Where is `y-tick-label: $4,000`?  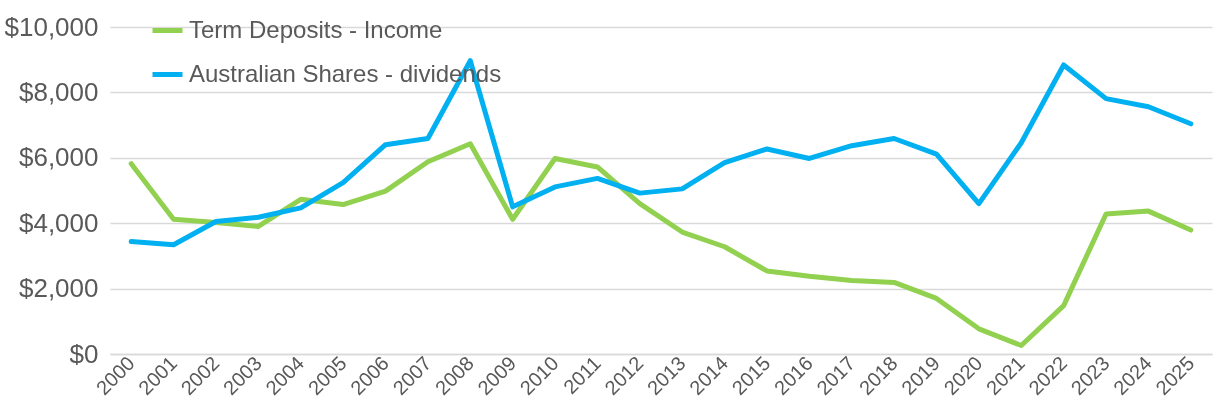
y-tick-label: $4,000 is located at coordinates (58, 222).